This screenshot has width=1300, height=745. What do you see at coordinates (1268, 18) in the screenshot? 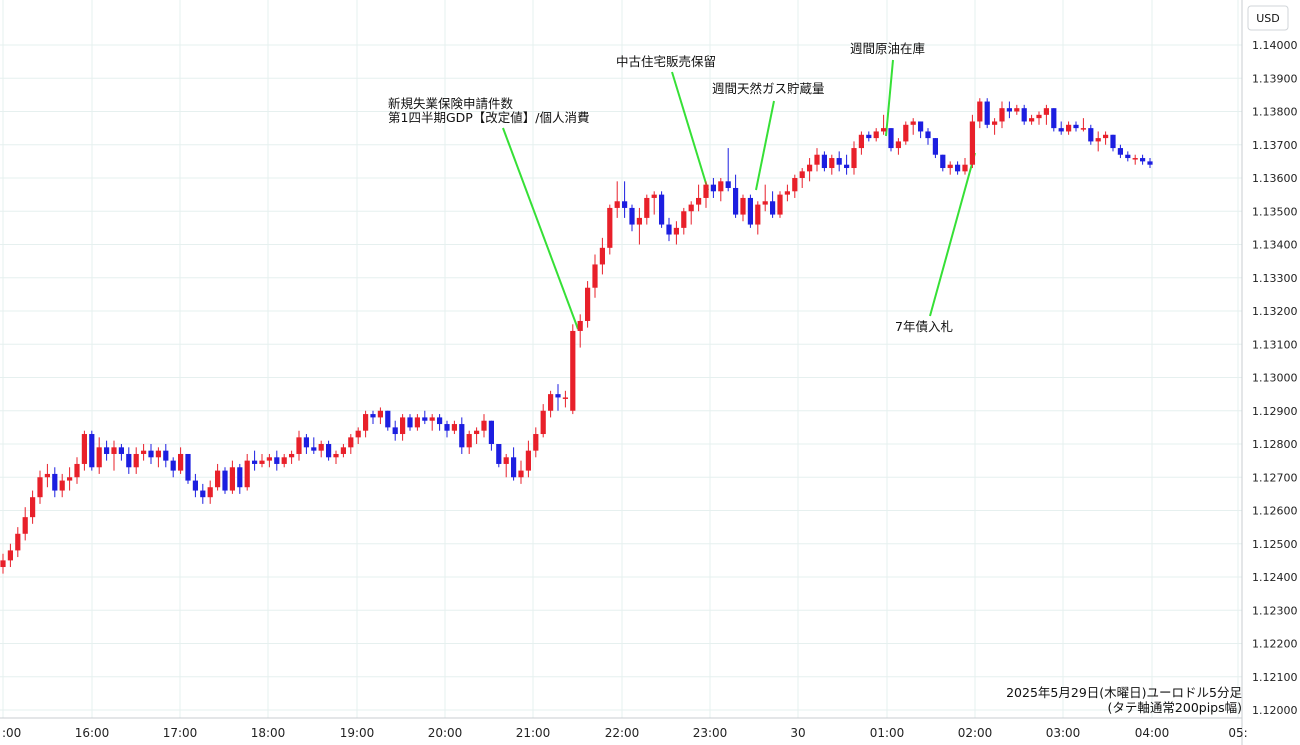
I see `currency-badge: USD` at bounding box center [1268, 18].